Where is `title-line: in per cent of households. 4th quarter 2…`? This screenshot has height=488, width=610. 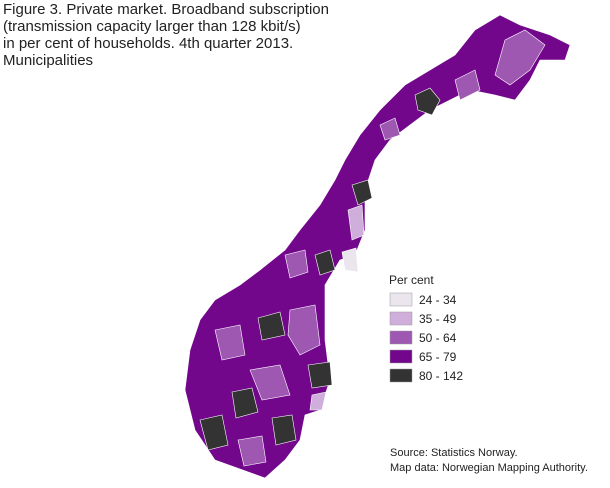 title-line: in per cent of households. 4th quarter 2… is located at coordinates (148, 43).